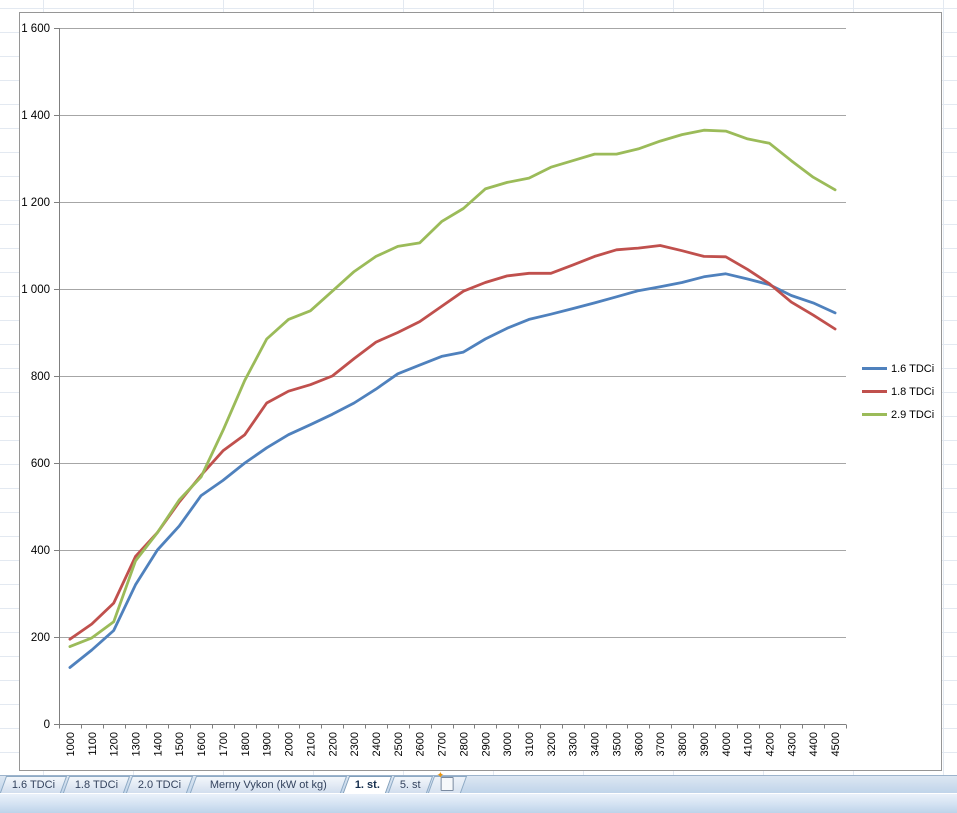  What do you see at coordinates (792, 744) in the screenshot?
I see `svg-text: 4300` at bounding box center [792, 744].